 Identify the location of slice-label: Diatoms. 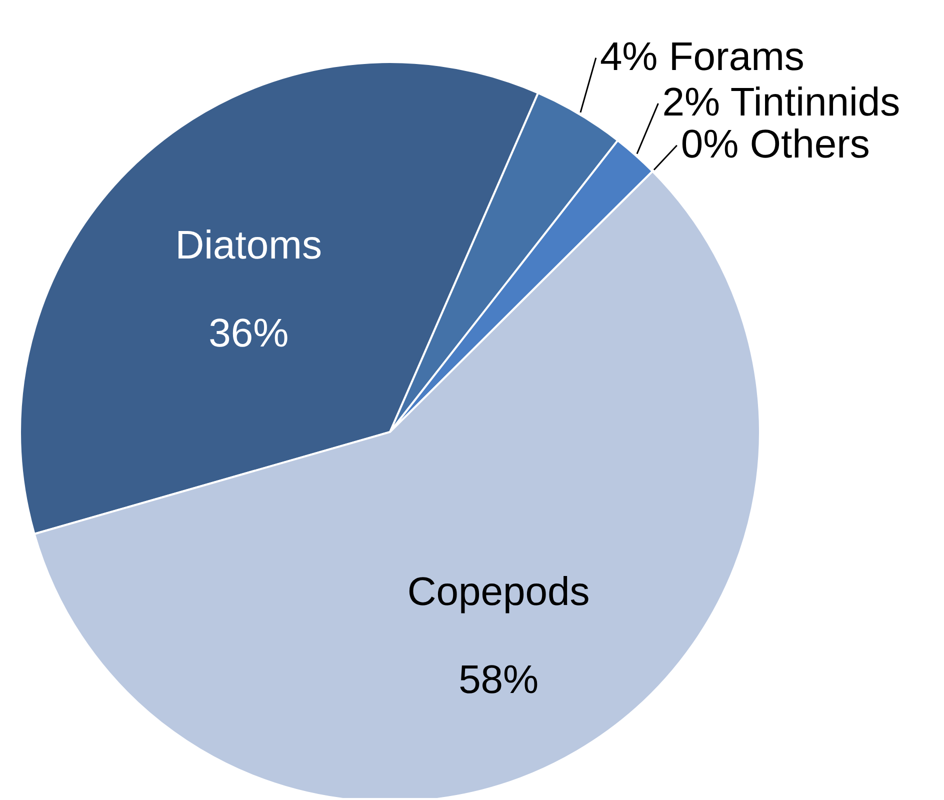
(248, 246).